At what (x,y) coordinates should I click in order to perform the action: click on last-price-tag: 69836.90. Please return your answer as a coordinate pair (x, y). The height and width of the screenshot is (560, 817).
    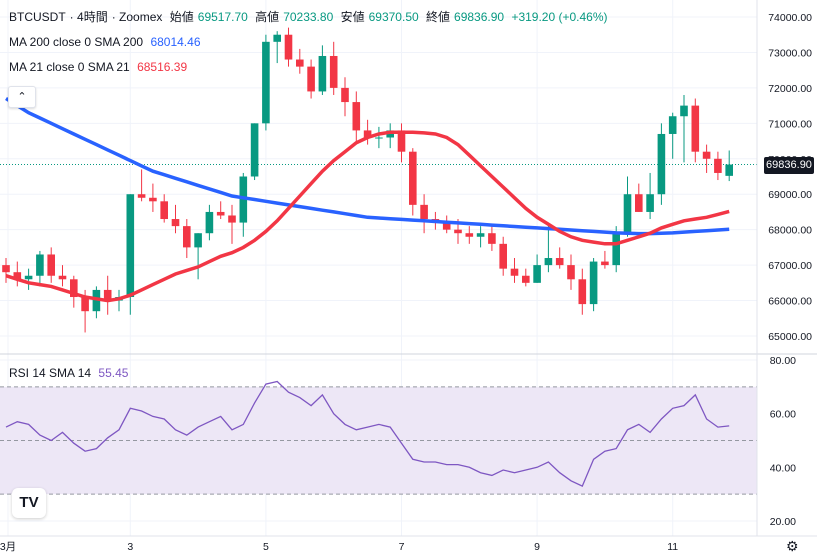
    Looking at the image, I should click on (789, 165).